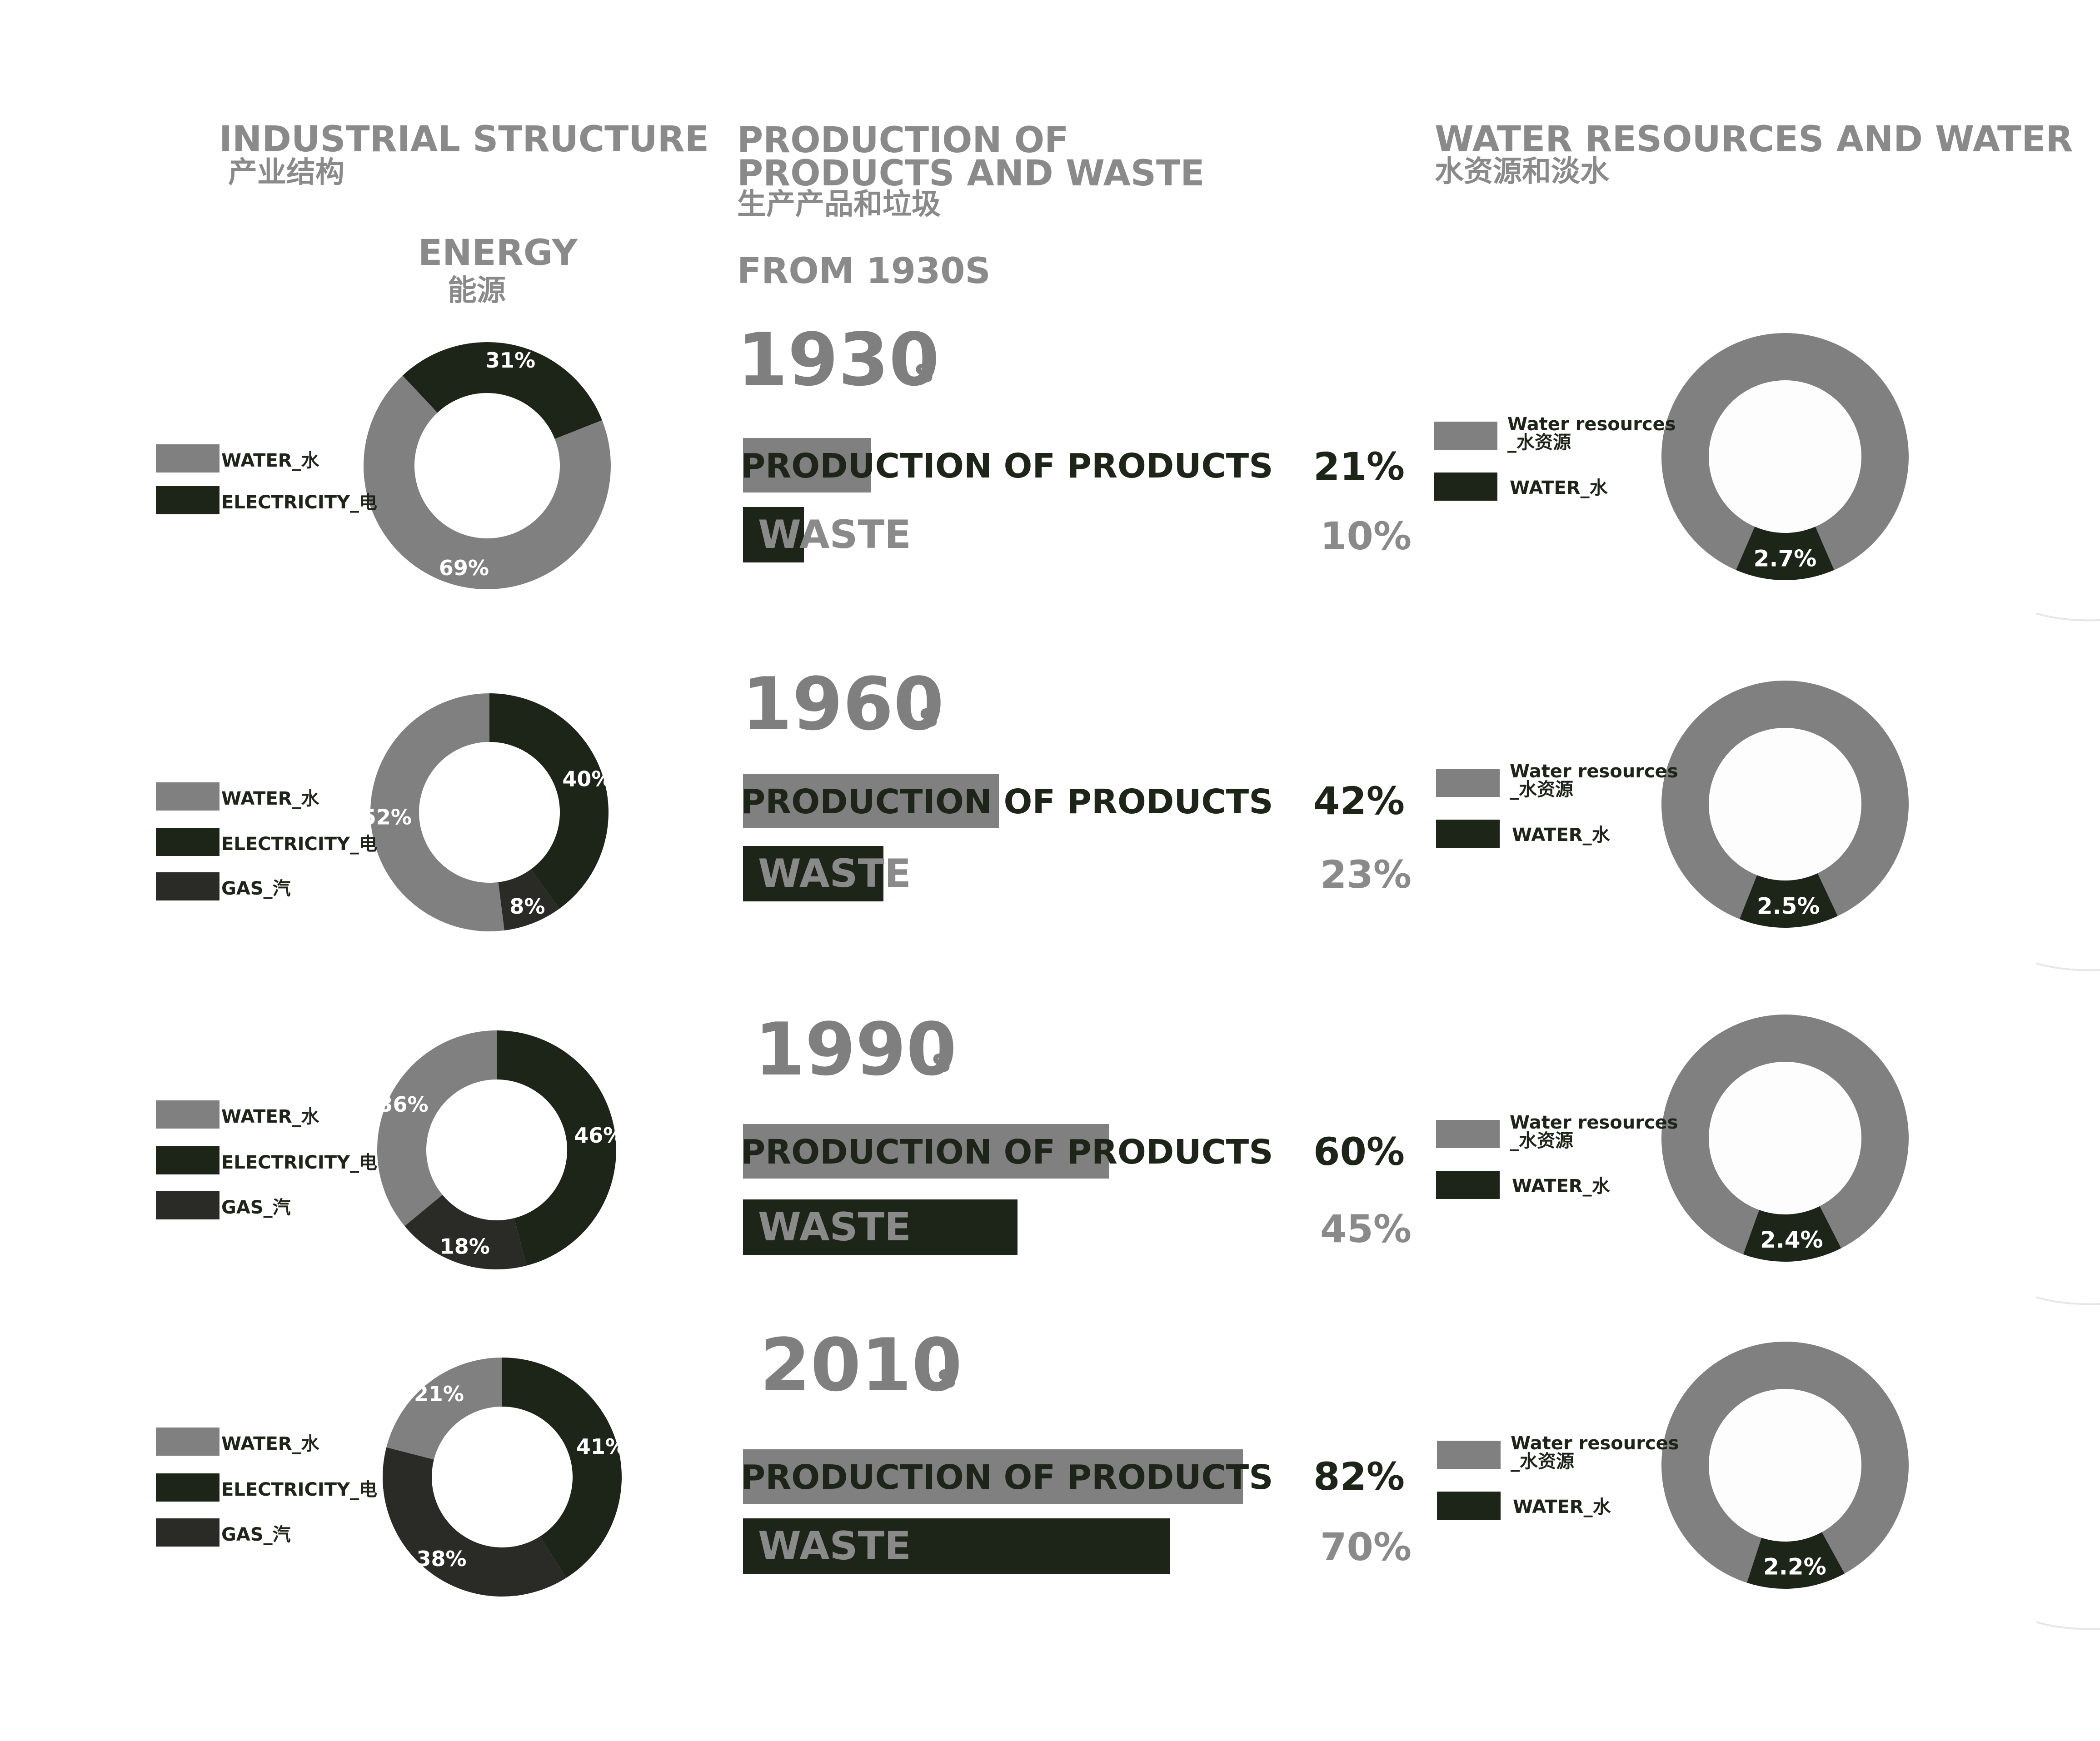 The height and width of the screenshot is (1741, 2100). Describe the element at coordinates (599, 1135) in the screenshot. I see `energy-1990-electricity-label: 46%` at that location.